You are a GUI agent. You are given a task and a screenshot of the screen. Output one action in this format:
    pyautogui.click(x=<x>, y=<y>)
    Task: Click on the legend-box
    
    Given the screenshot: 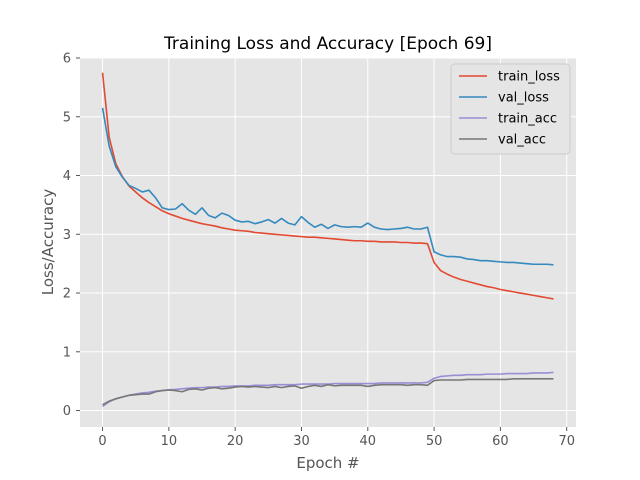 What is the action you would take?
    pyautogui.click(x=510, y=109)
    